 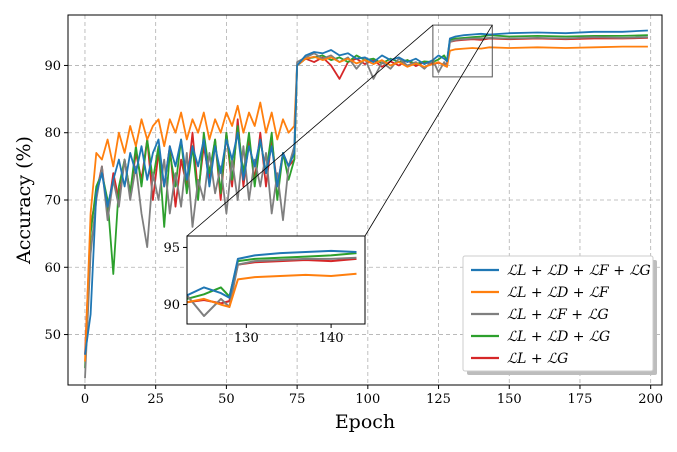 I want to click on y-tick-label: 50, so click(x=52, y=335).